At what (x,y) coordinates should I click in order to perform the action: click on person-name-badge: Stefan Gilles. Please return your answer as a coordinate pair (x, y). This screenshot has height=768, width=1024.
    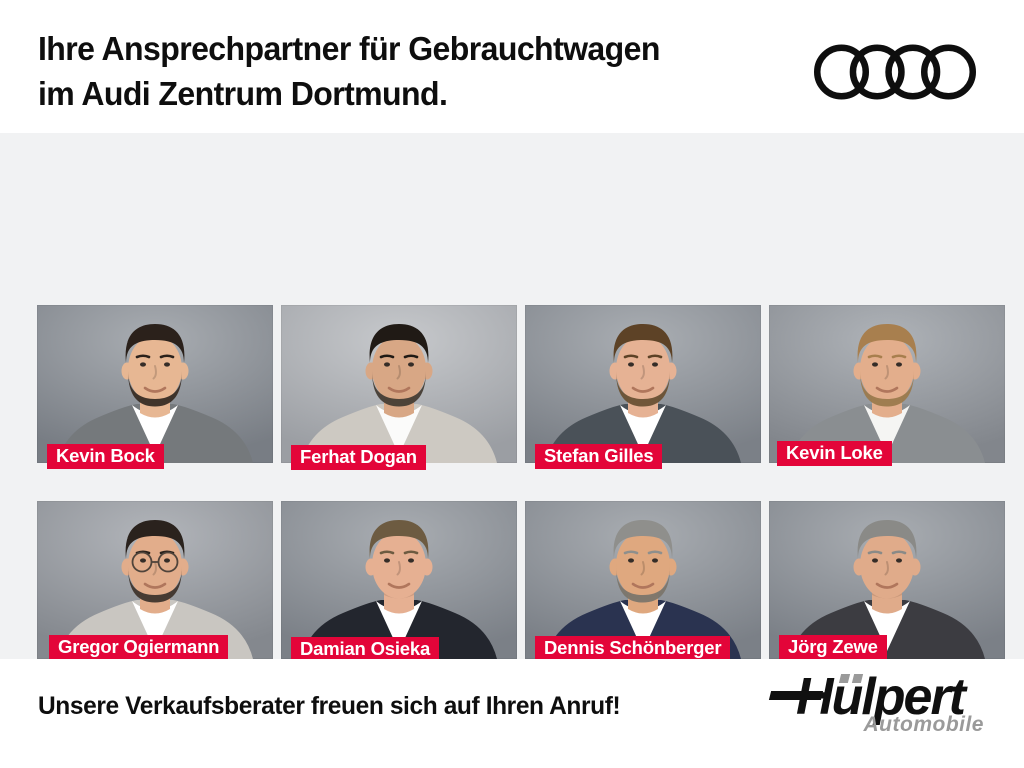
    Looking at the image, I should click on (599, 456).